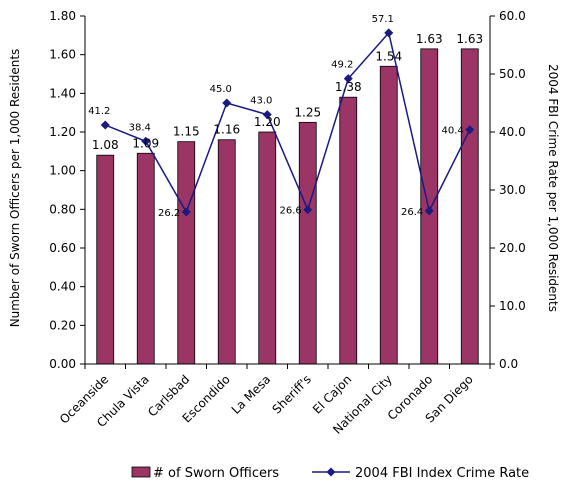 The height and width of the screenshot is (485, 568). I want to click on y2-tick-label: 30.0, so click(512, 190).